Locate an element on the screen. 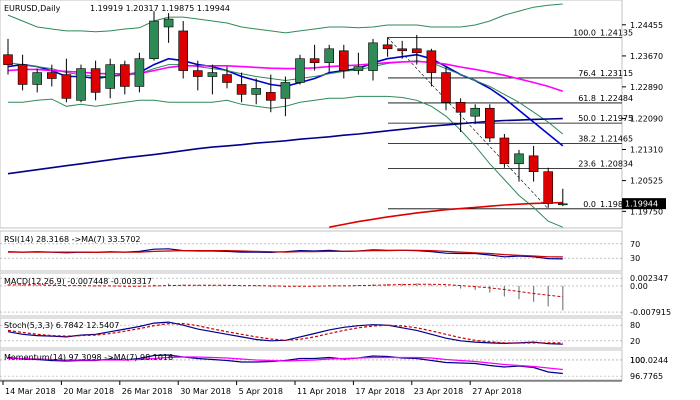 This screenshot has width=700, height=400. level-label: 100.0244 is located at coordinates (649, 360).